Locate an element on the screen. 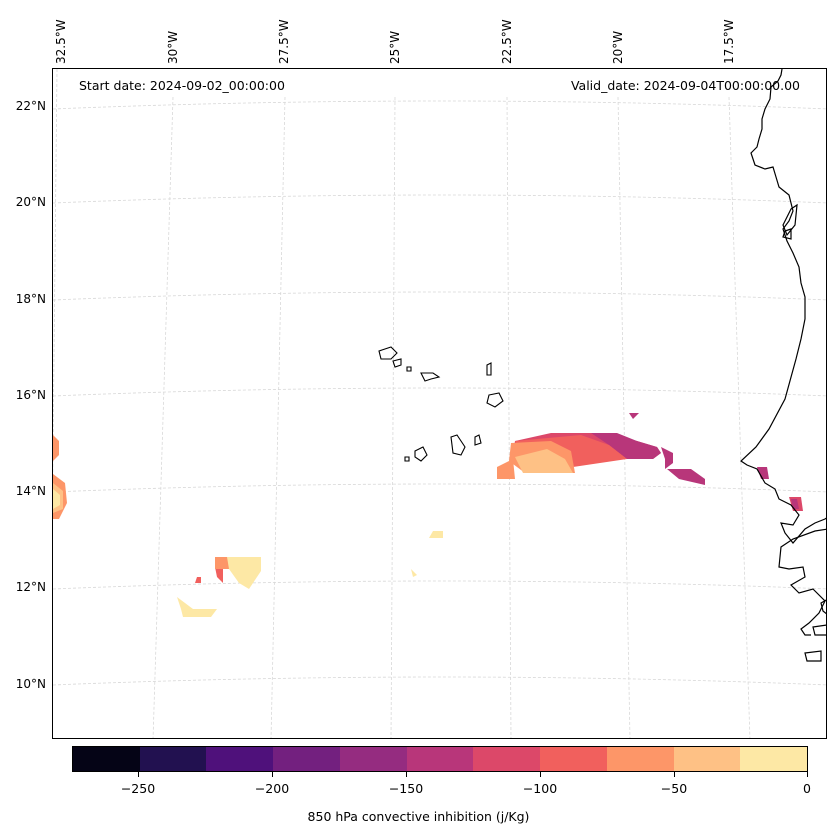  colorbar is located at coordinates (440, 759).